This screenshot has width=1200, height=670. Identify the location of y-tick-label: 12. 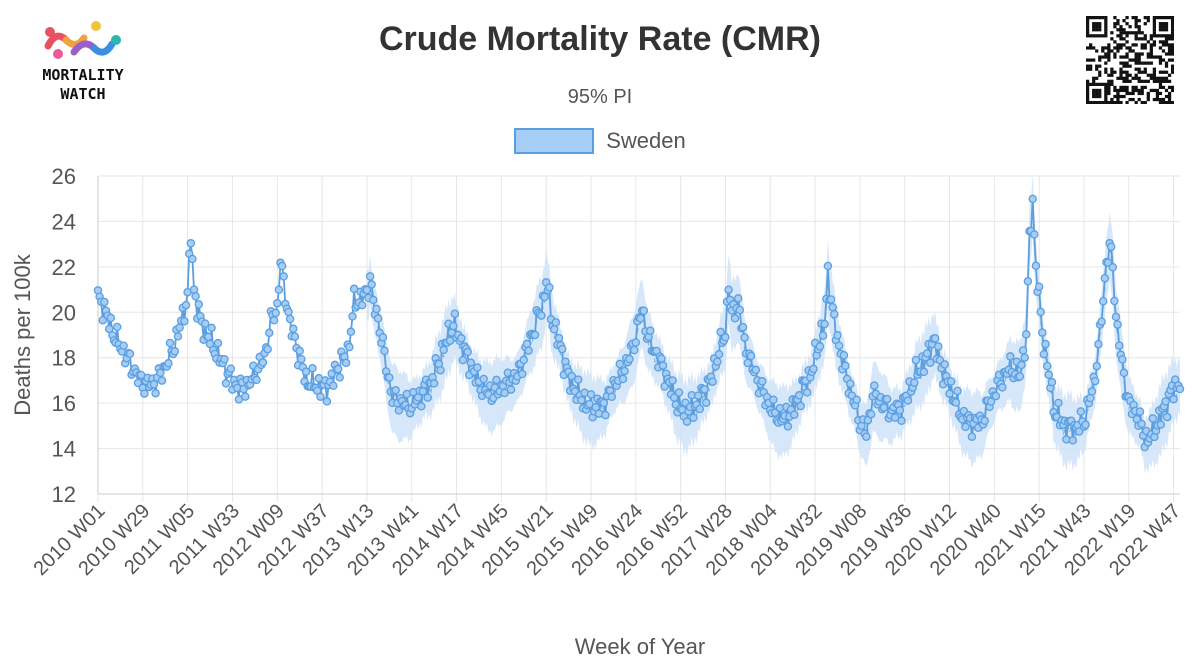
(64, 494).